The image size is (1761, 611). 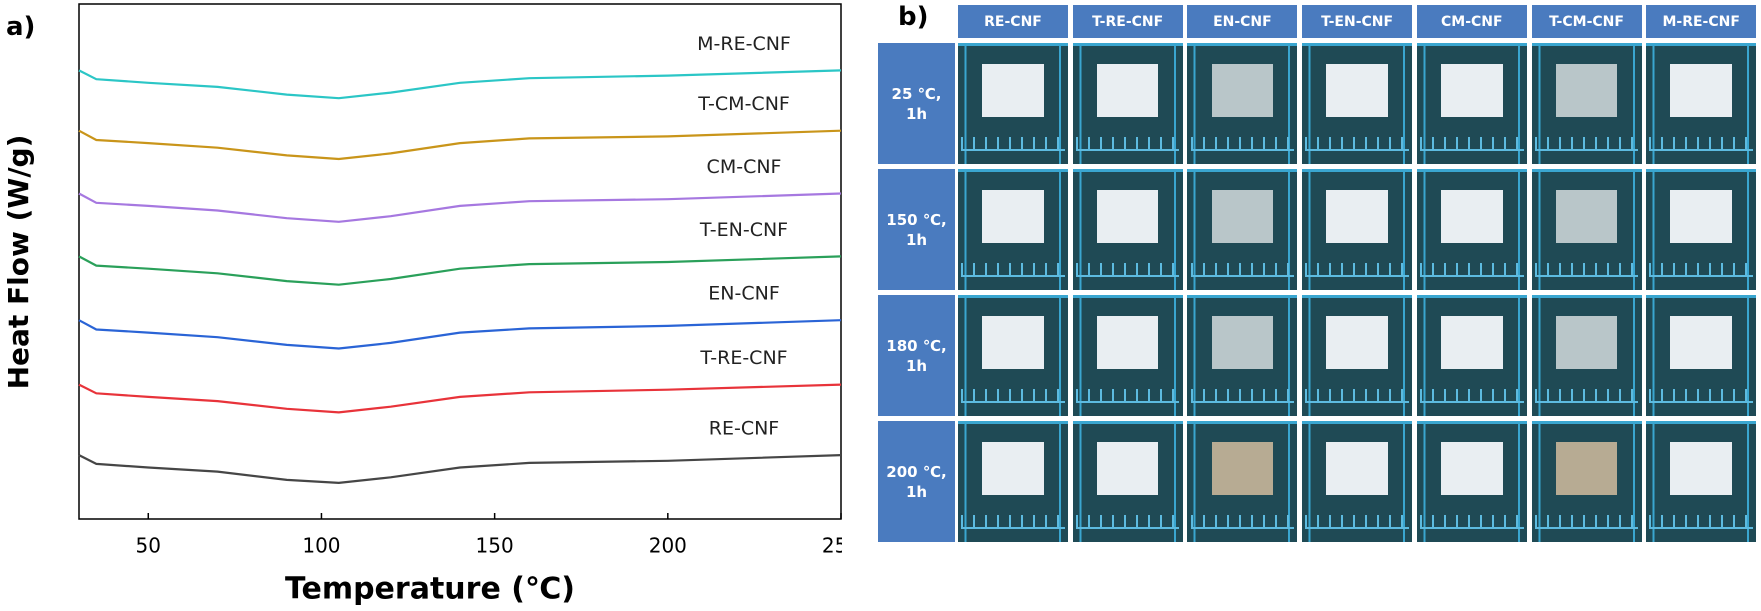 What do you see at coordinates (744, 167) in the screenshot?
I see `series-label: CM-CNF` at bounding box center [744, 167].